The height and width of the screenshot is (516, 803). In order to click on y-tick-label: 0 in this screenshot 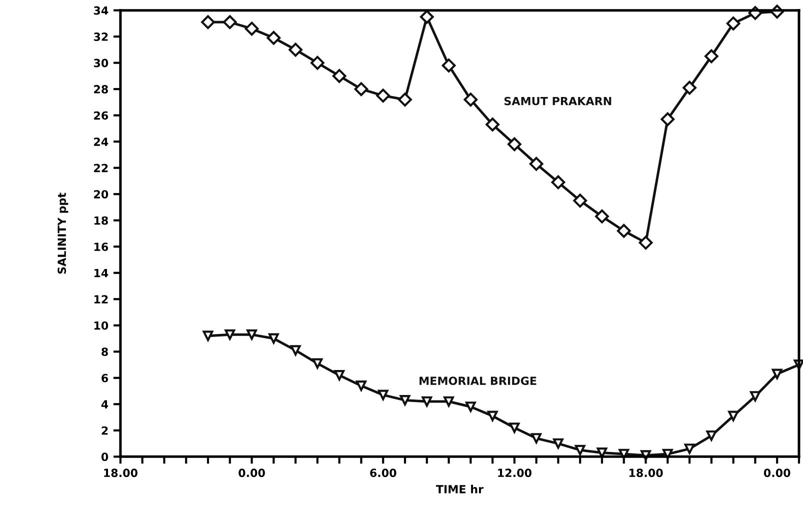, I will do `click(104, 457)`.